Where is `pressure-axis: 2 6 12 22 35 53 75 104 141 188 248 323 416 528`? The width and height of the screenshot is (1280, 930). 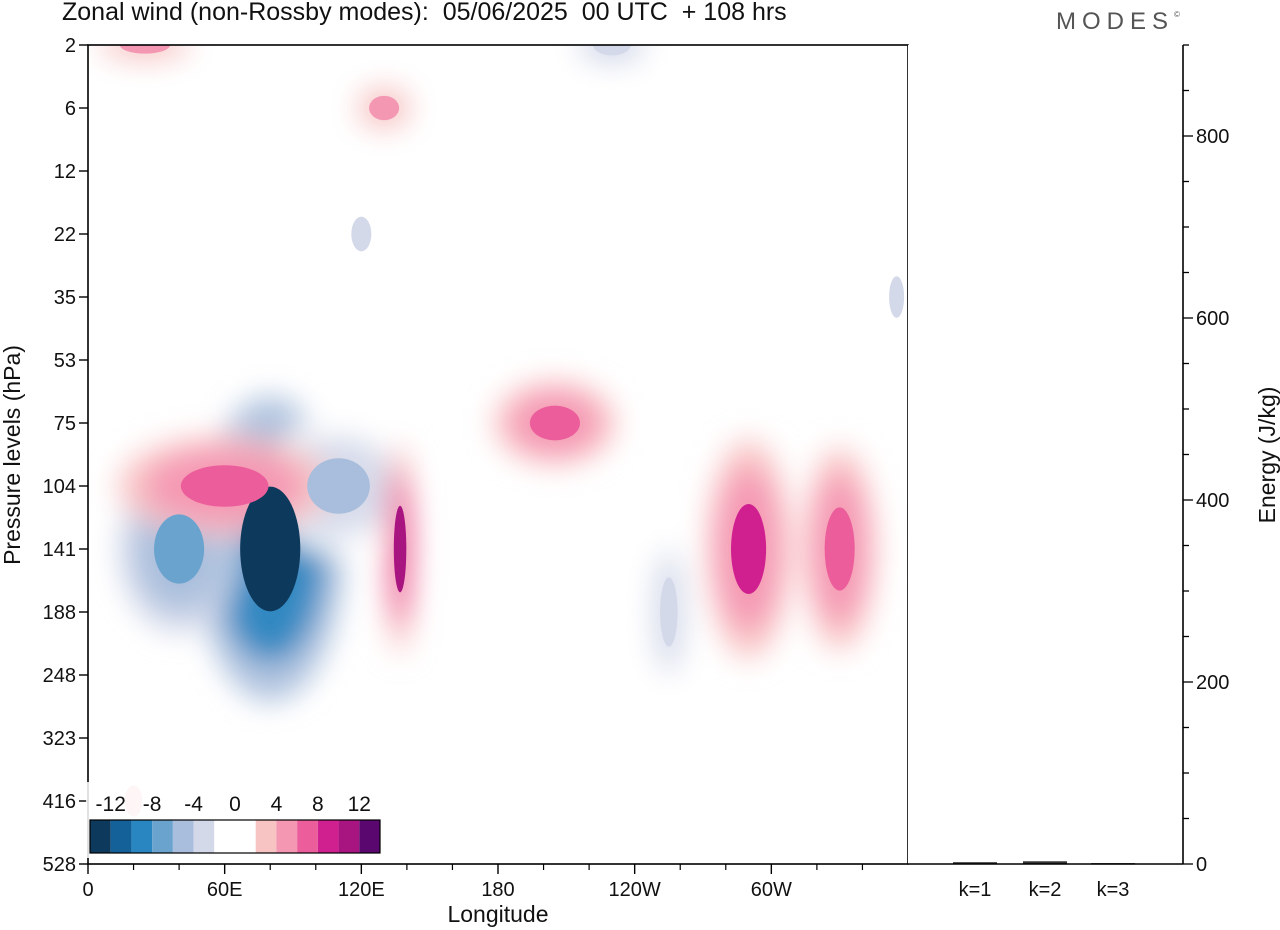
pressure-axis: 2 6 12 22 35 53 75 104 141 188 248 323 416 528 is located at coordinates (65, 455).